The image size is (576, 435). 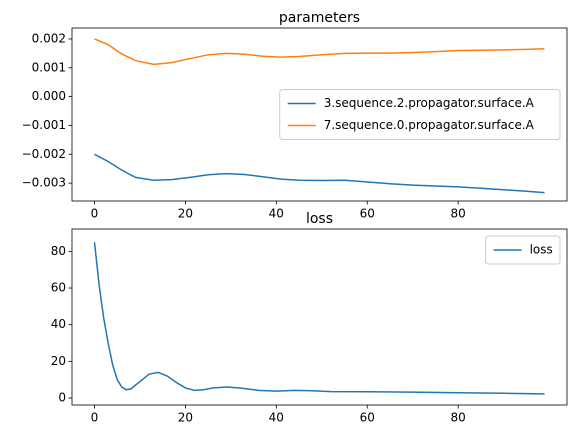 I want to click on y-tick-label: 20, so click(x=58, y=361).